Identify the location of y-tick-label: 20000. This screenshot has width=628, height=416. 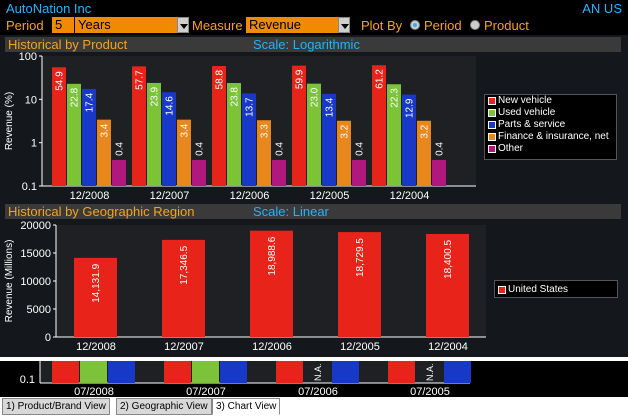
(35, 226).